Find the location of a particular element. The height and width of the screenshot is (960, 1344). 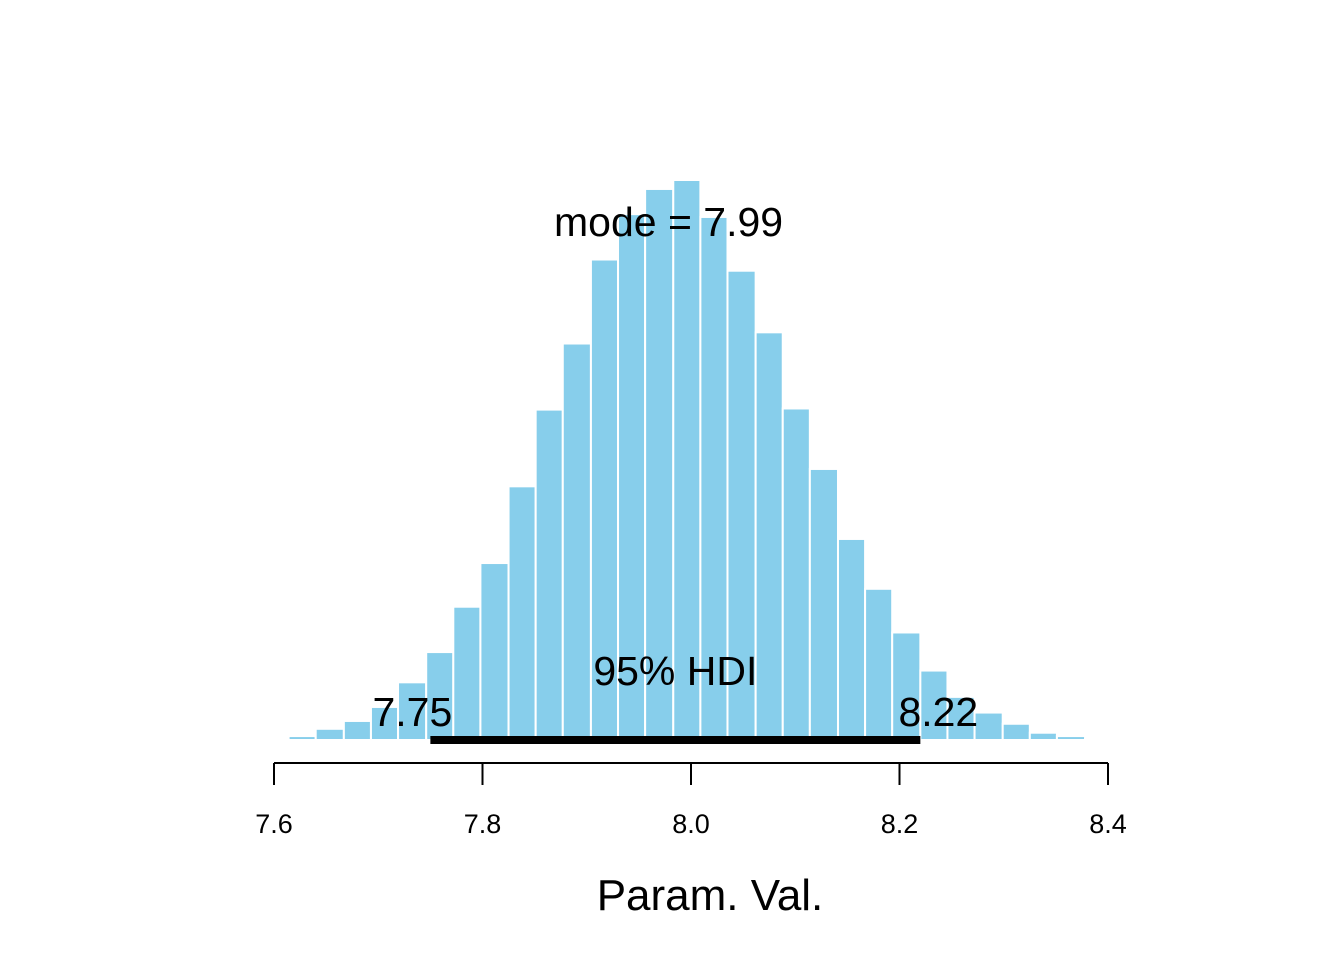

x-tick-label: 8.0 is located at coordinates (691, 824).